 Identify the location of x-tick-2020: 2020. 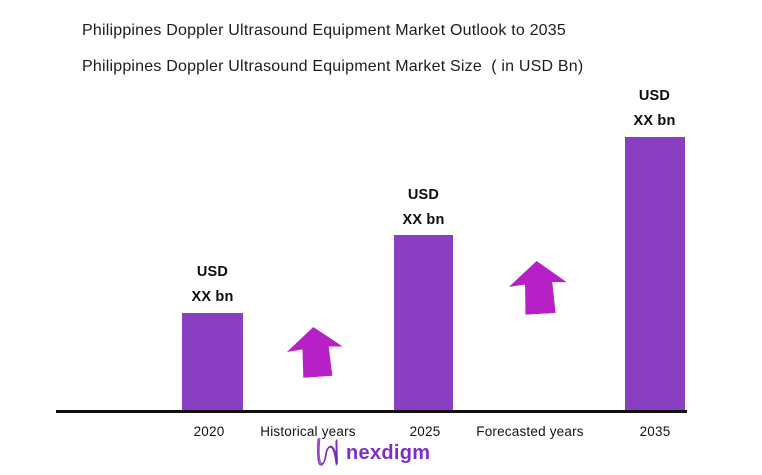
(209, 431).